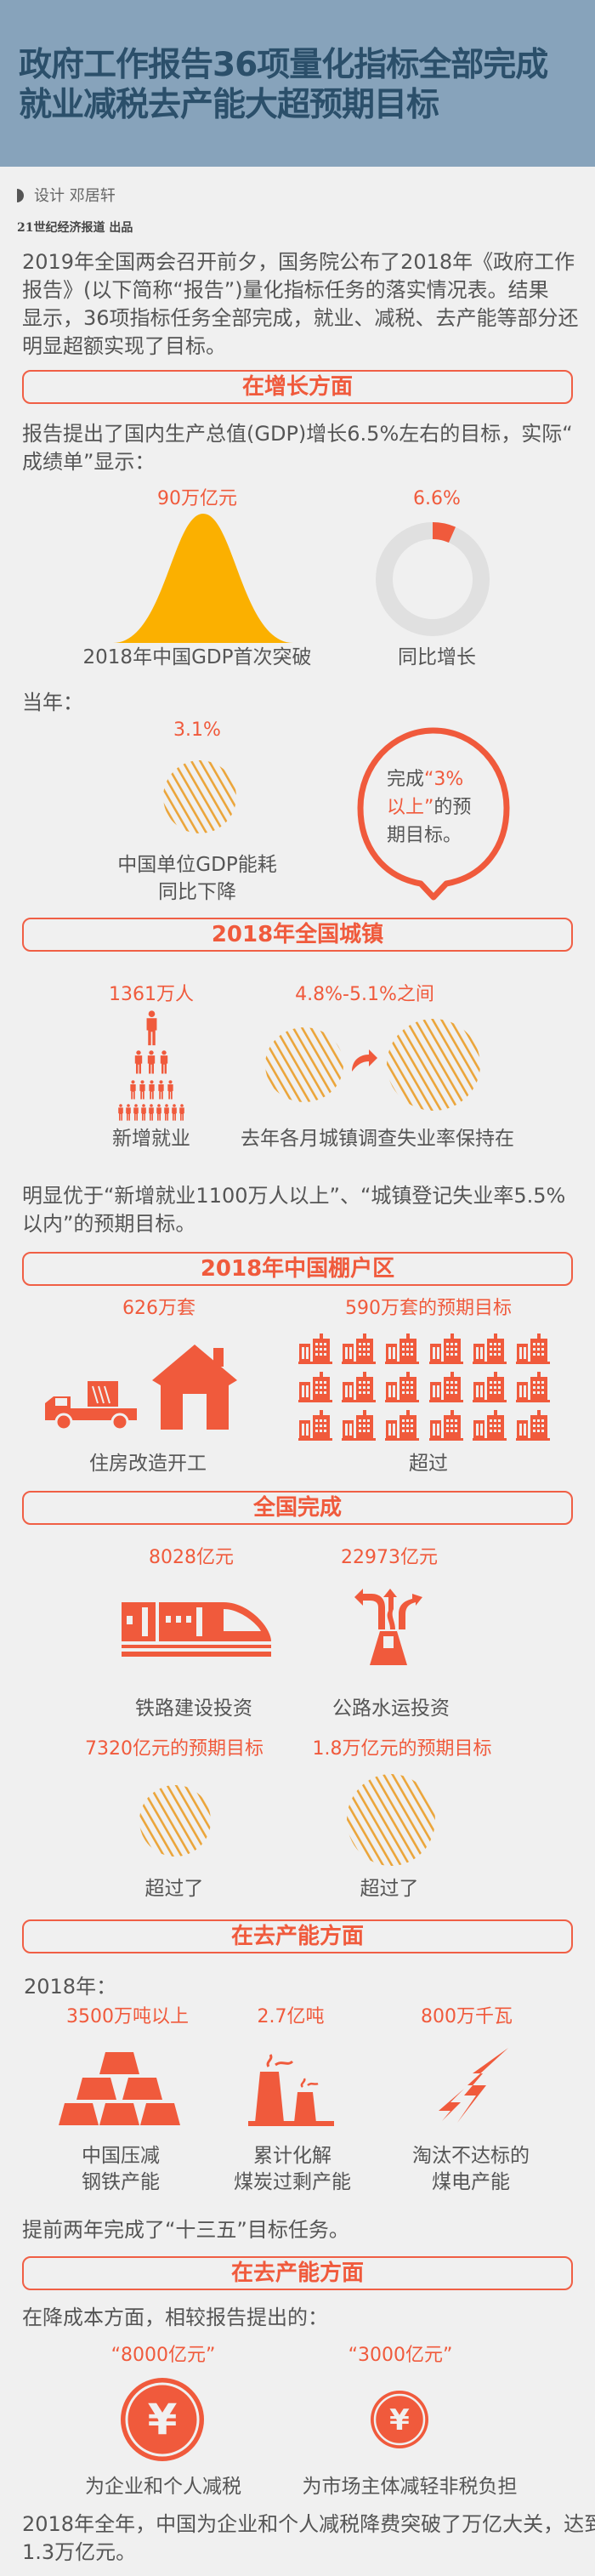  I want to click on caption-line: 淘汰不达标的, so click(471, 2156).